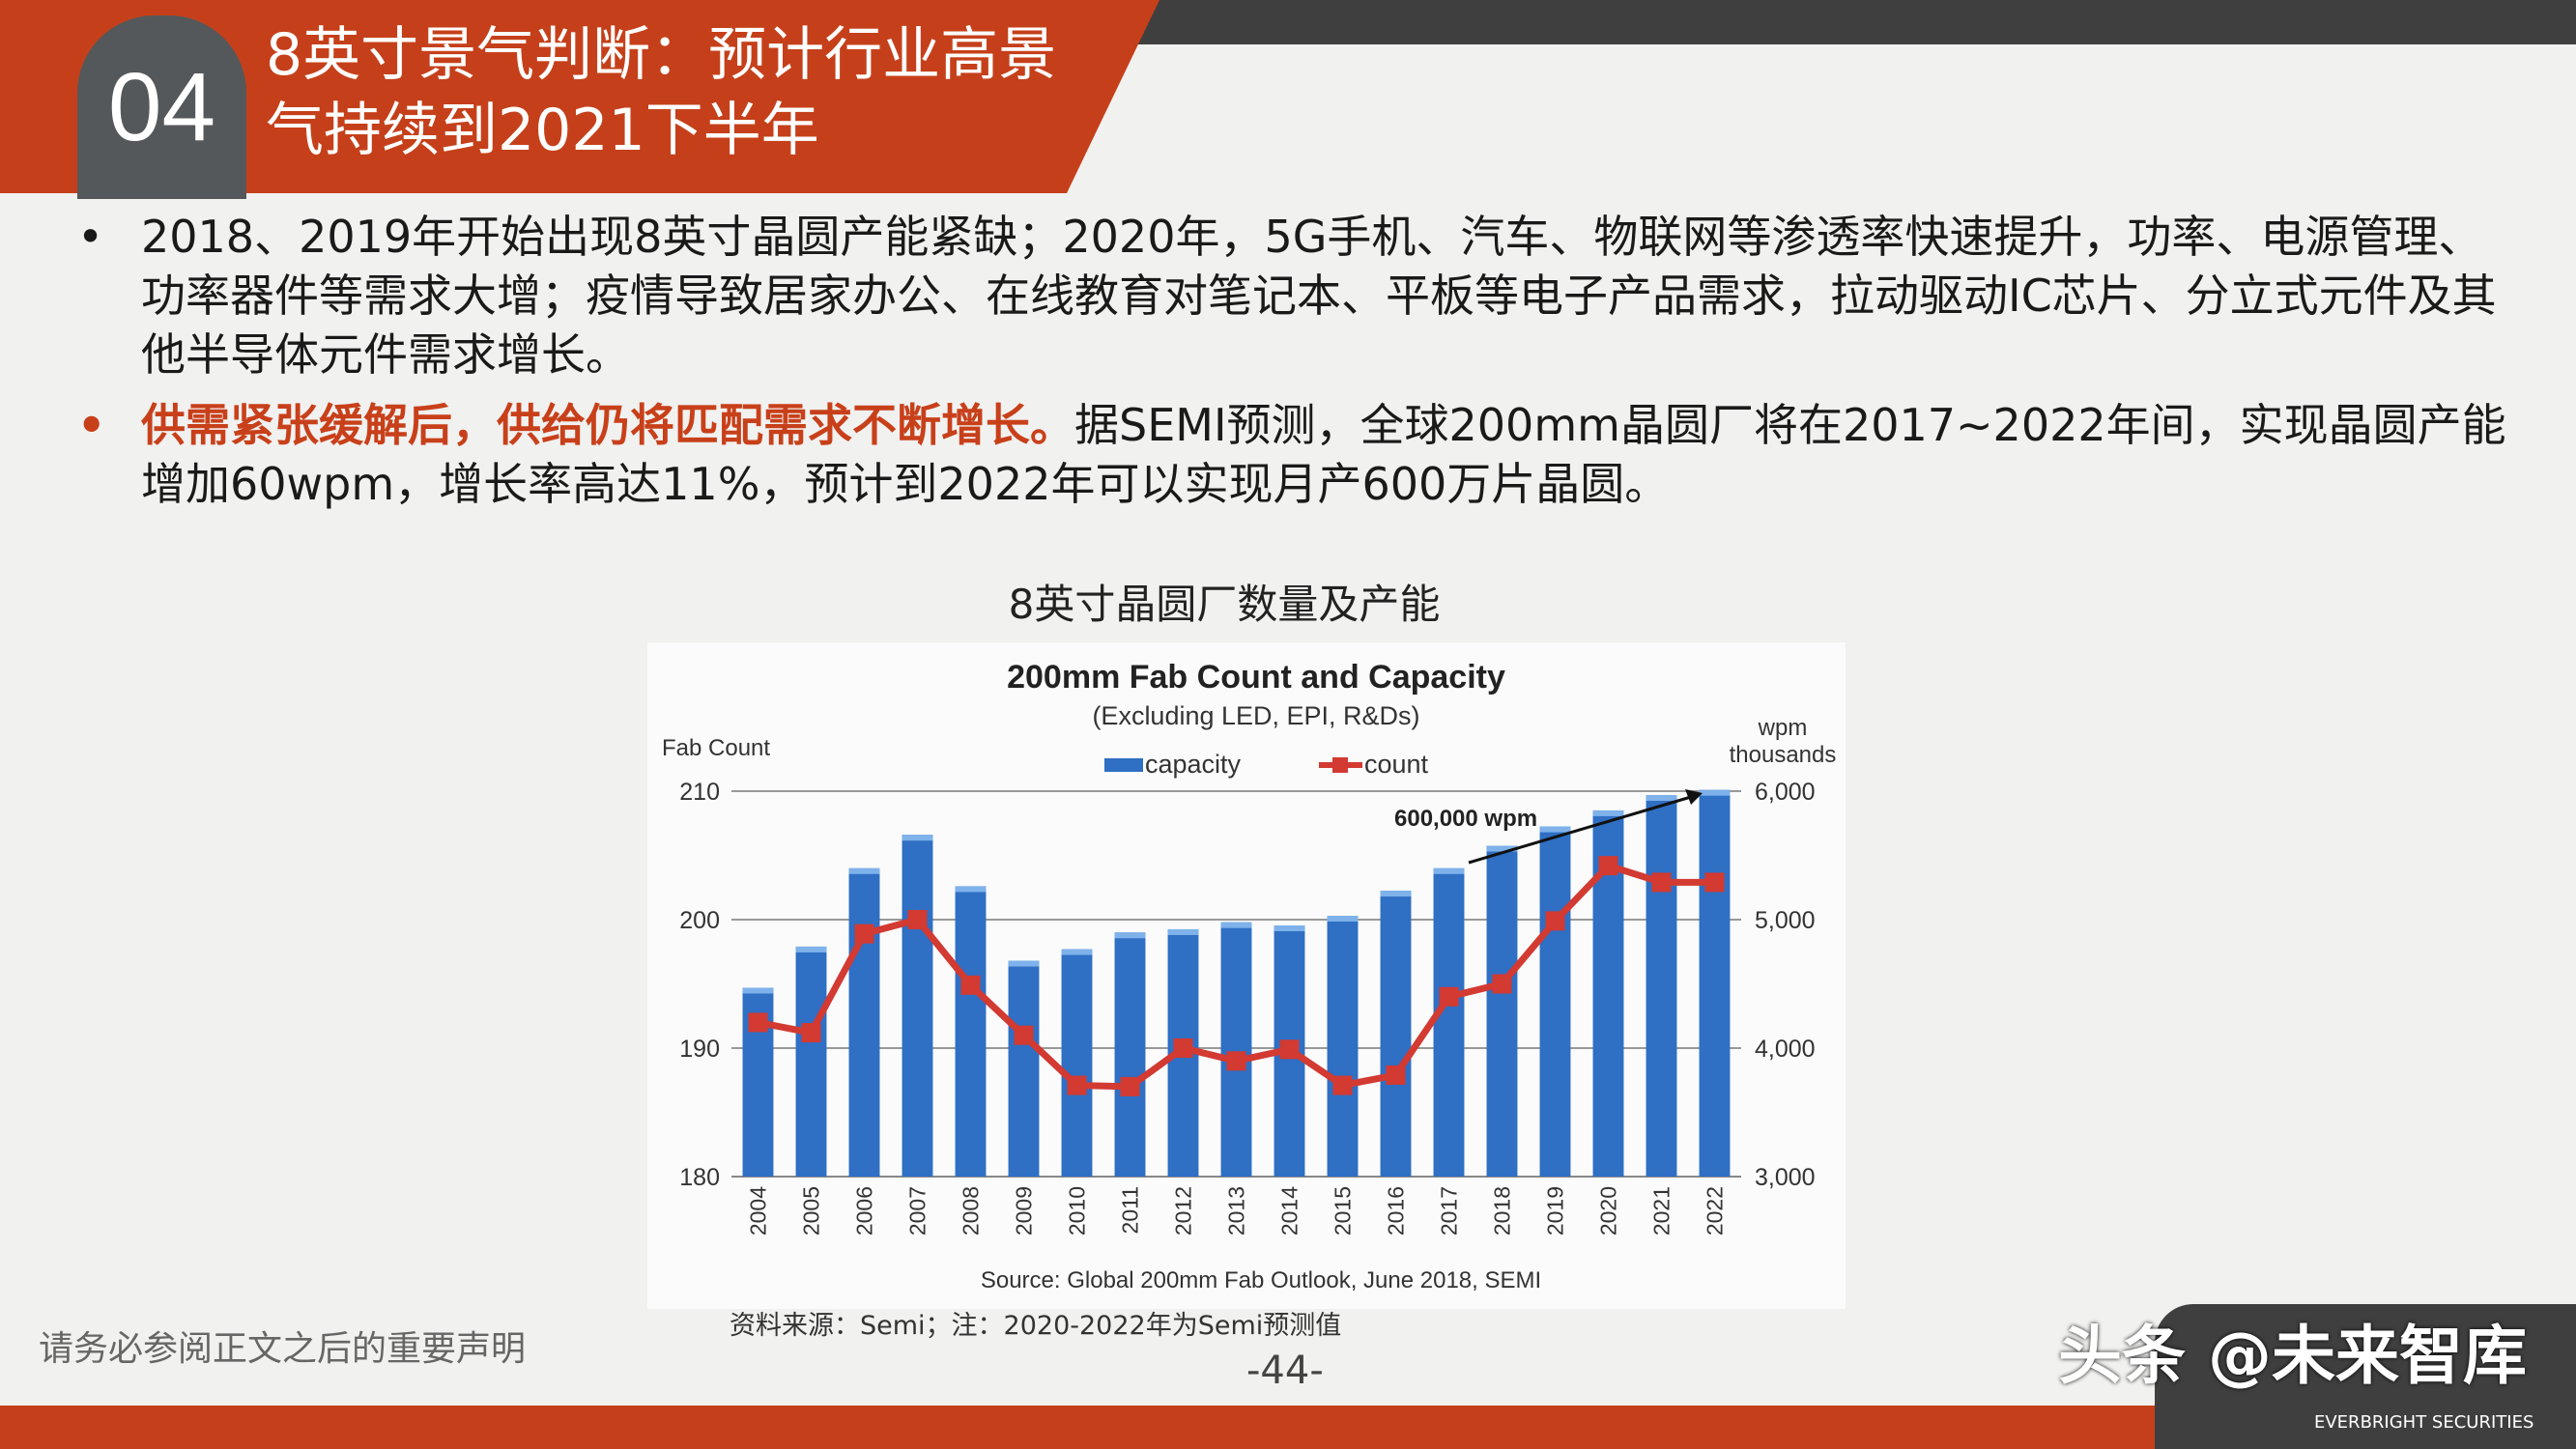 The width and height of the screenshot is (2576, 1449). What do you see at coordinates (1256, 677) in the screenshot?
I see `chart-title: 200mm Fab Count and Capacity` at bounding box center [1256, 677].